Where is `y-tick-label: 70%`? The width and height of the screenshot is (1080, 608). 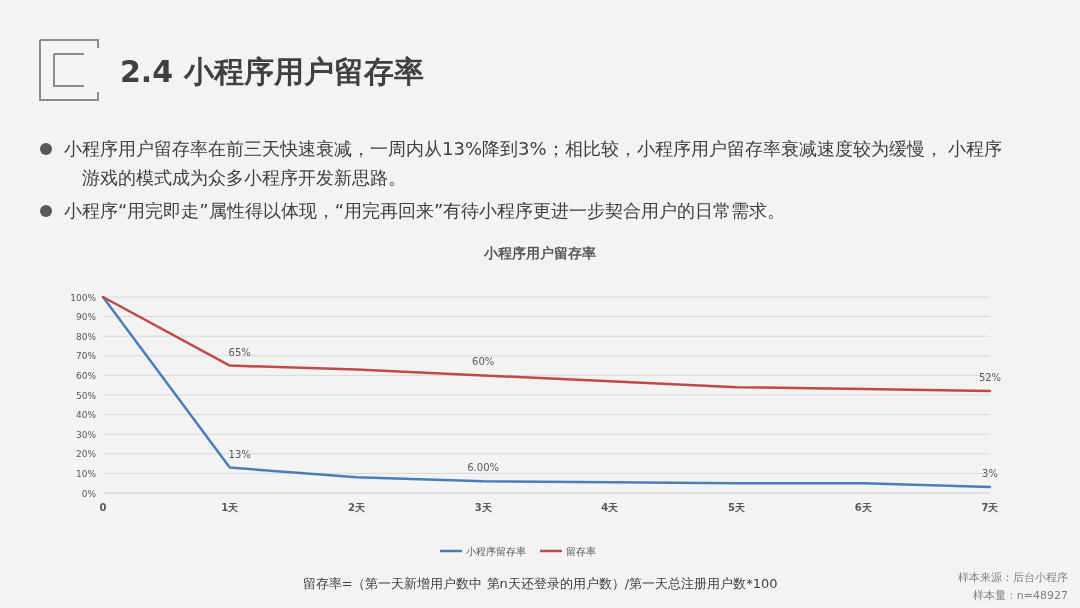
y-tick-label: 70% is located at coordinates (86, 356).